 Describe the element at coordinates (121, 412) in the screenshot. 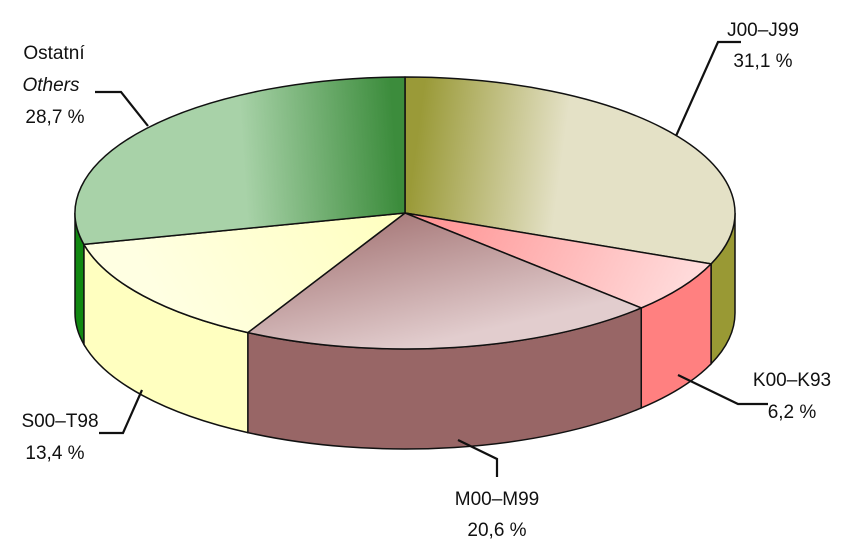

I see `leader-s00-t98` at that location.